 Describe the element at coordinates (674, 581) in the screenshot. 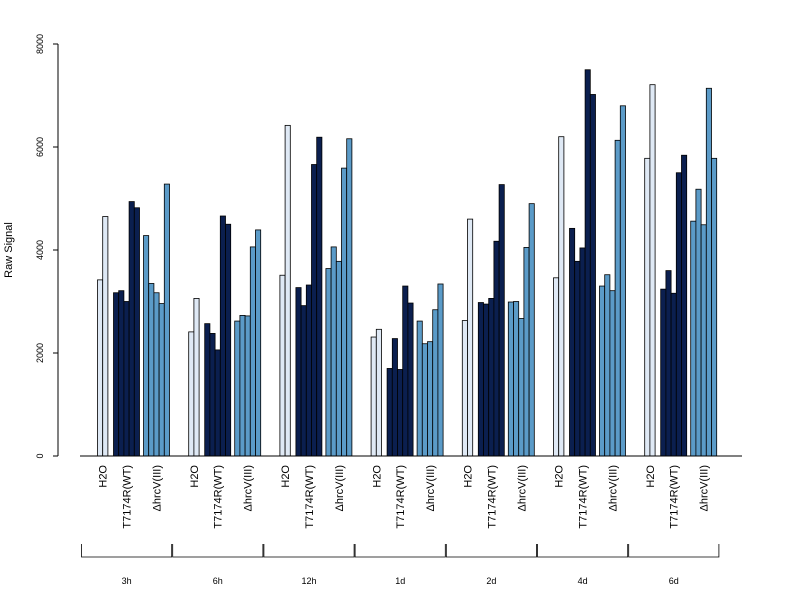

I see `group-label: 6d` at that location.